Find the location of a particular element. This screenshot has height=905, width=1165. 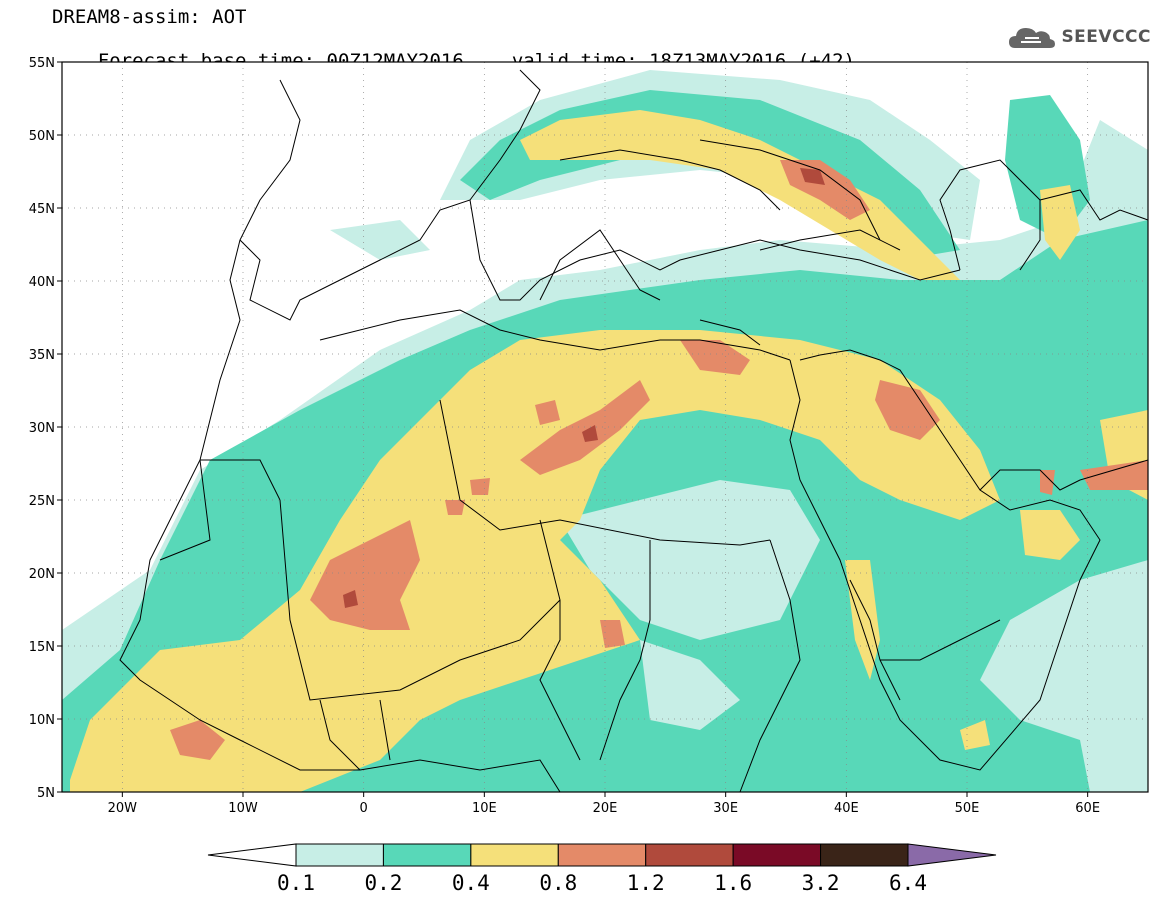

lon-label: 20W is located at coordinates (123, 808).